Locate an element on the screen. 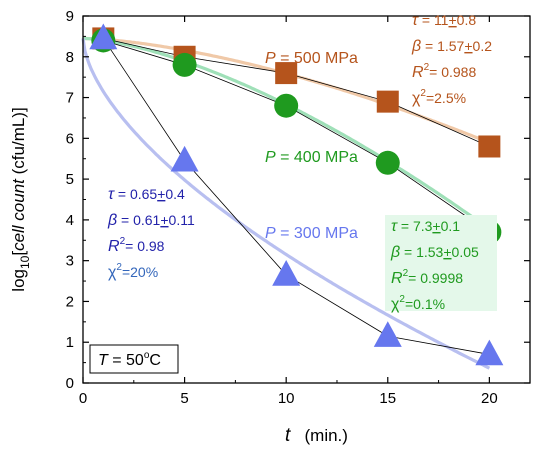 The height and width of the screenshot is (455, 550). stats-error: 0.1 is located at coordinates (451, 226).